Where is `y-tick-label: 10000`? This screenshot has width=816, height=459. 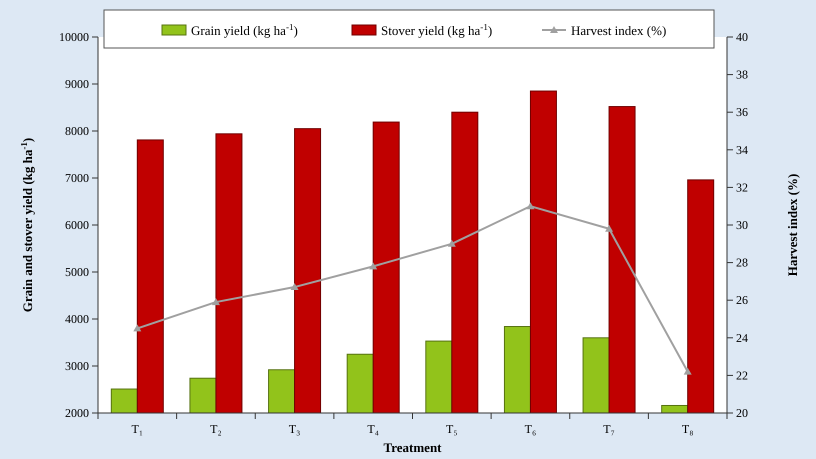 y-tick-label: 10000 is located at coordinates (74, 37).